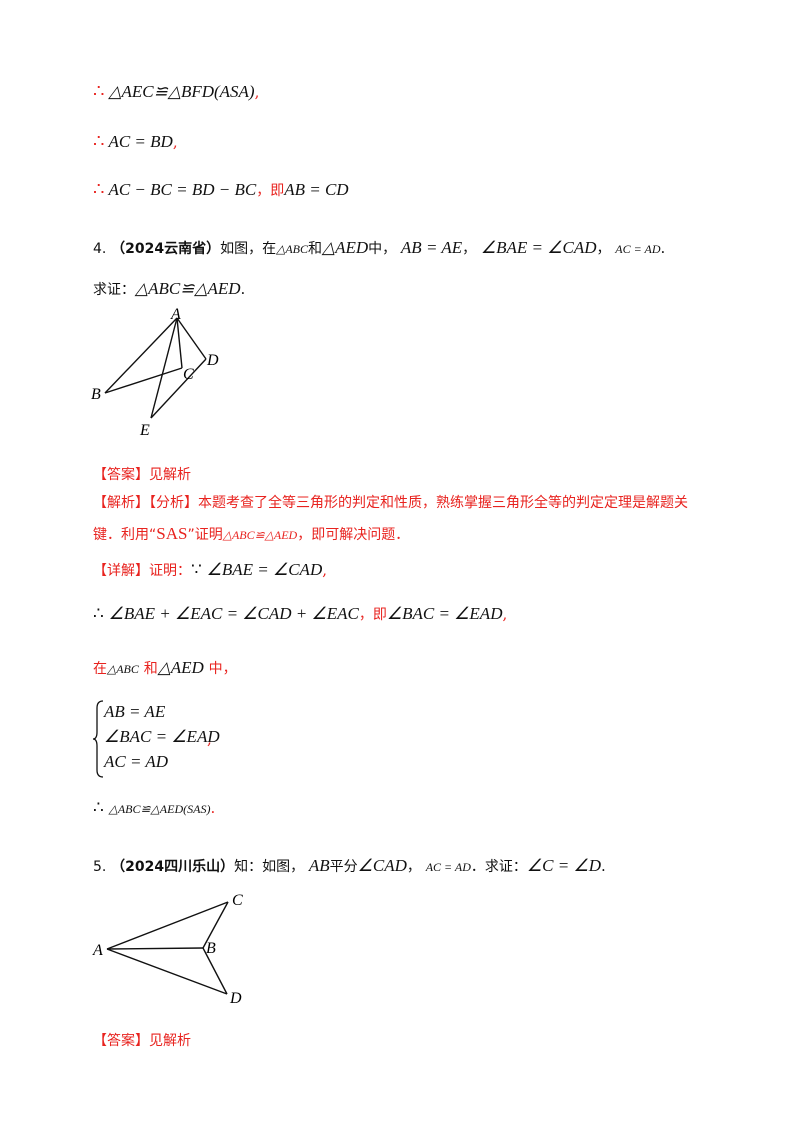 The width and height of the screenshot is (800, 1132). Describe the element at coordinates (431, 247) in the screenshot. I see `math-expression: AB = AE` at that location.